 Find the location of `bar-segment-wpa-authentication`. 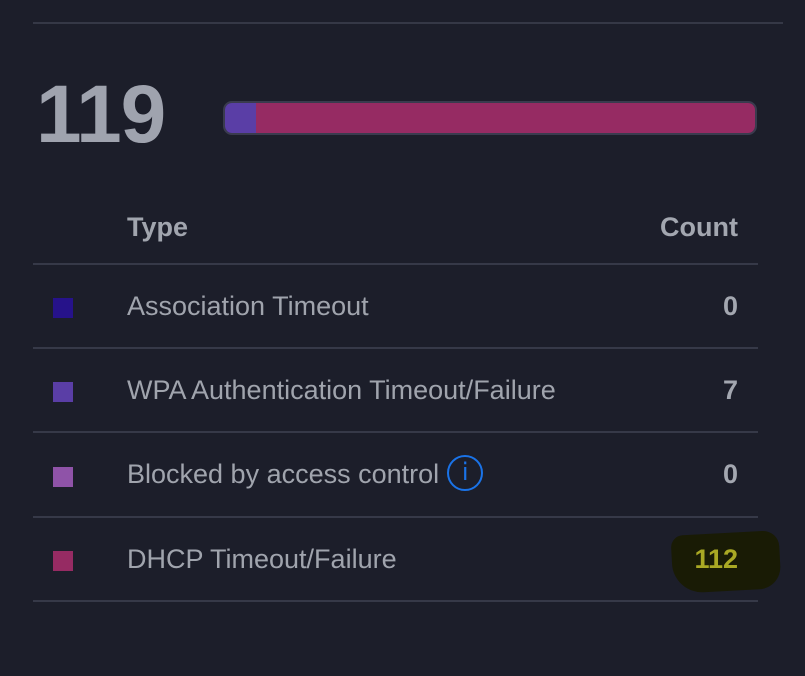

bar-segment-wpa-authentication is located at coordinates (241, 118).